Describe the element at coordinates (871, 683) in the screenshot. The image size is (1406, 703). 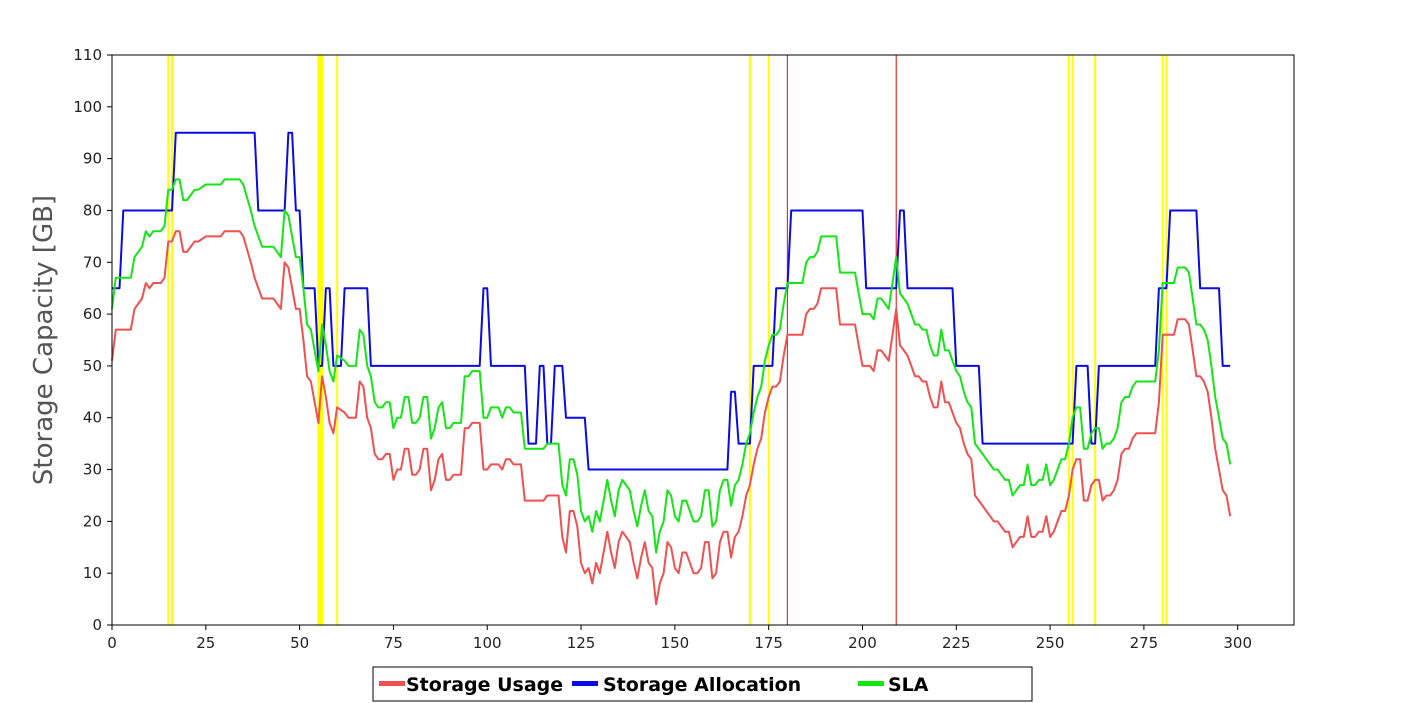
I see `legend-swatch-sla` at that location.